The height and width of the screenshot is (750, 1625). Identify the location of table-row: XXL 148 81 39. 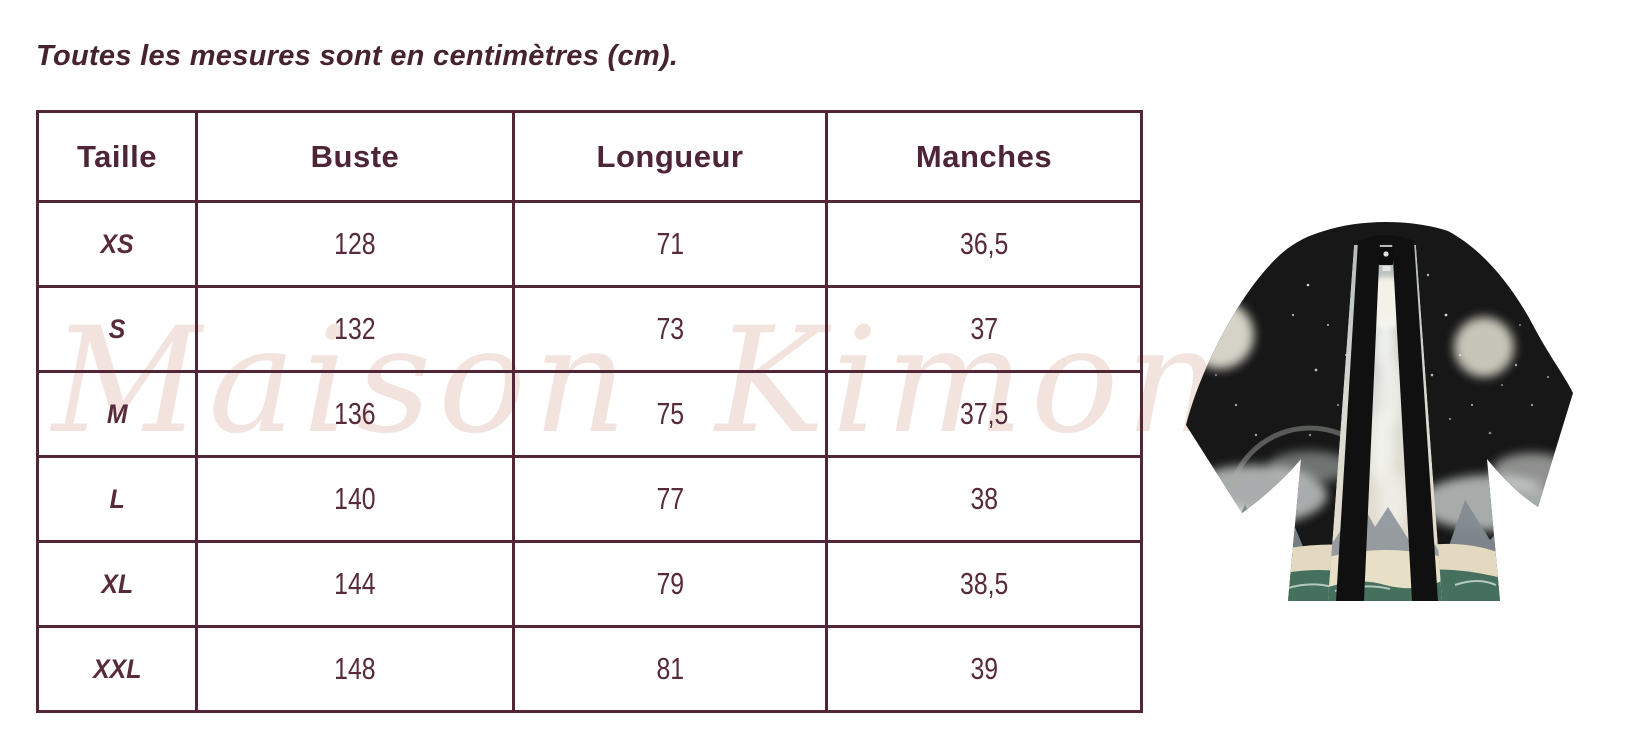
(589, 669).